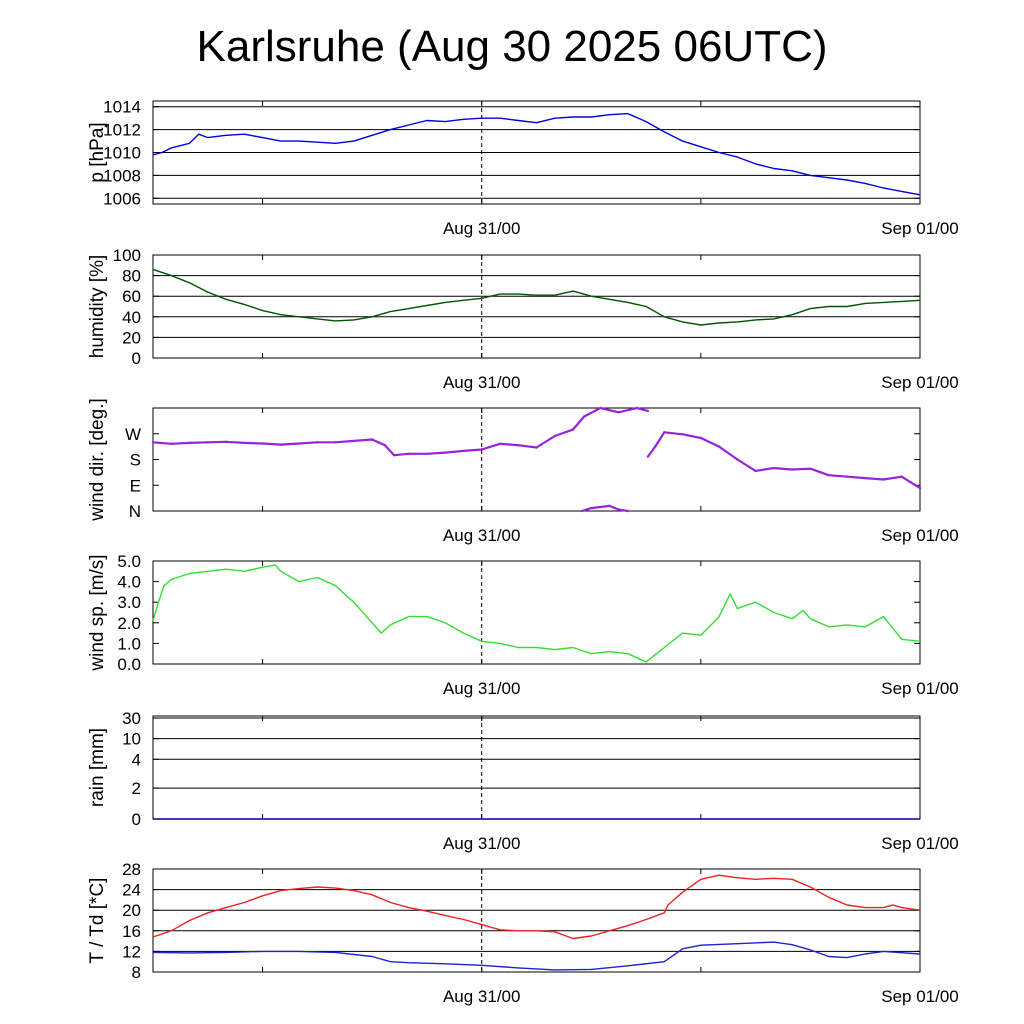  What do you see at coordinates (97, 921) in the screenshot?
I see `y-axis-label: T / Td [*C]` at bounding box center [97, 921].